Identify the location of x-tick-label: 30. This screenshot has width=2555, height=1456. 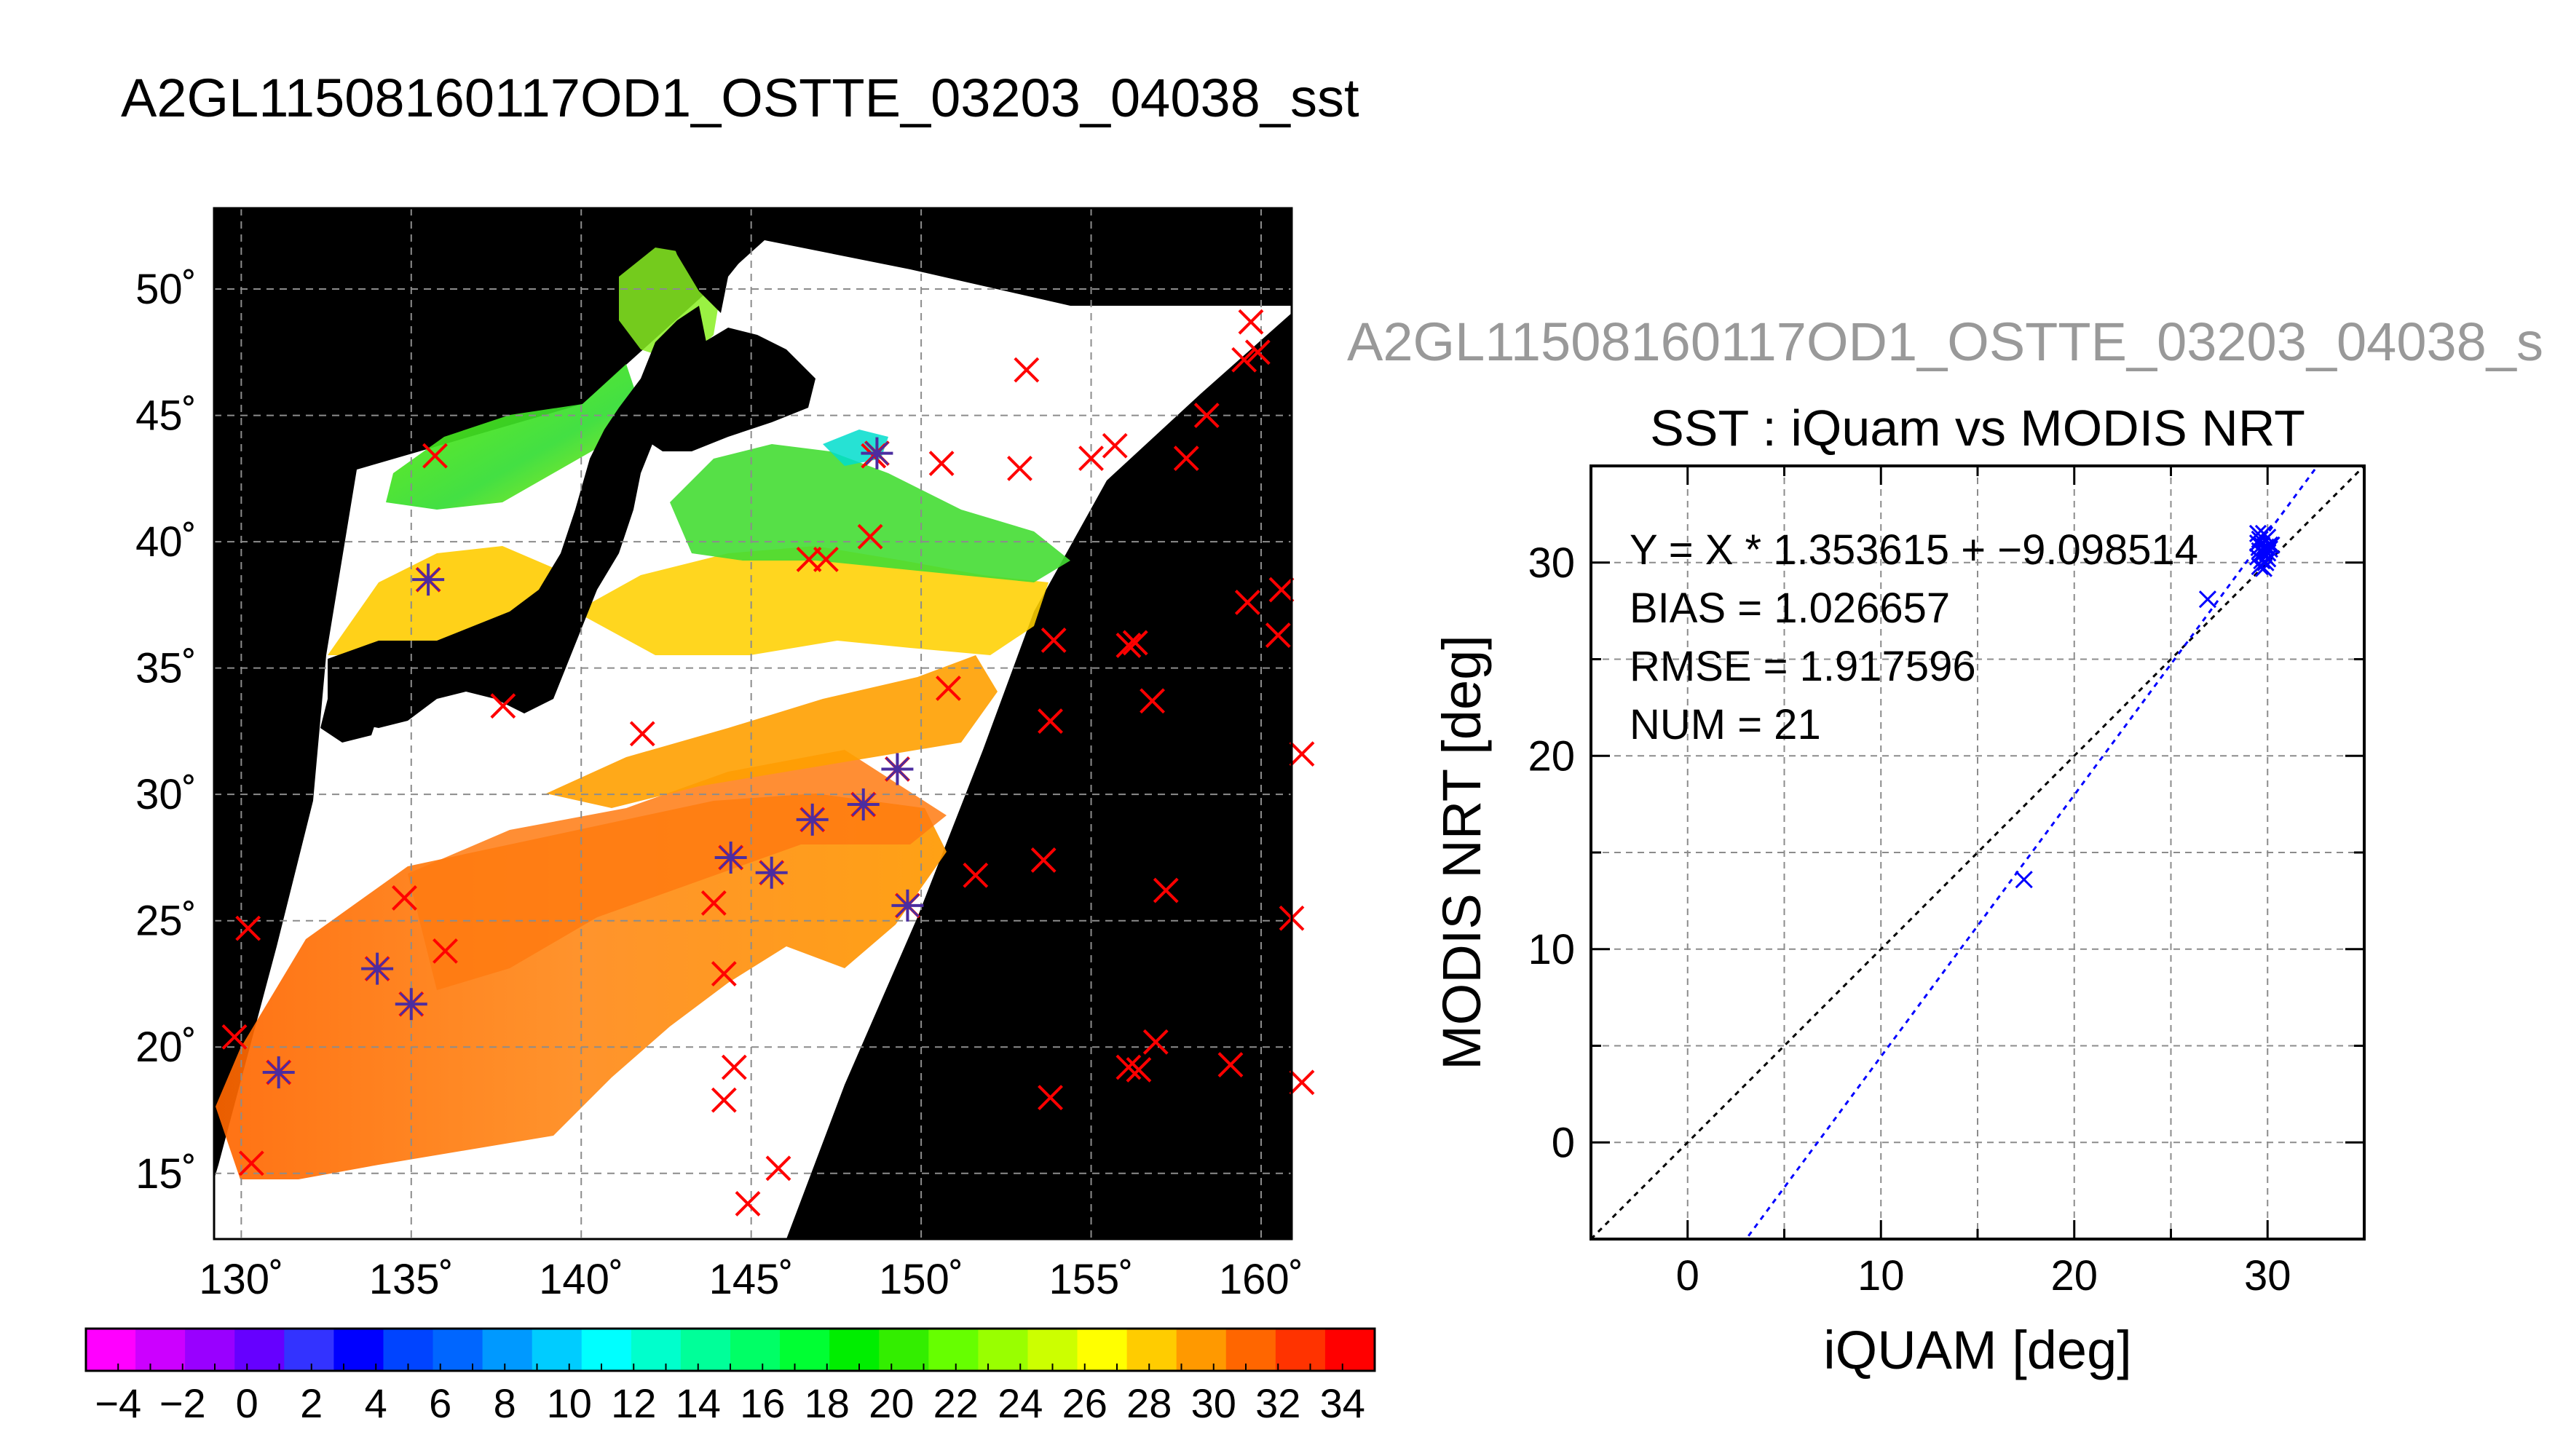
(2267, 1275).